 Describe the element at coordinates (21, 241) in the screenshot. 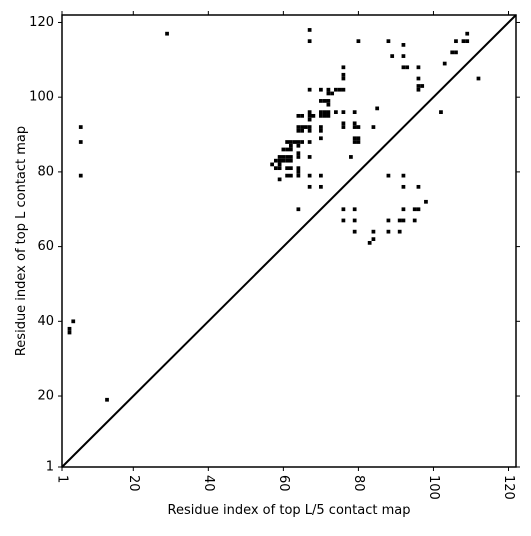

I see `y-axis-label: Residue index of top L contact map` at that location.